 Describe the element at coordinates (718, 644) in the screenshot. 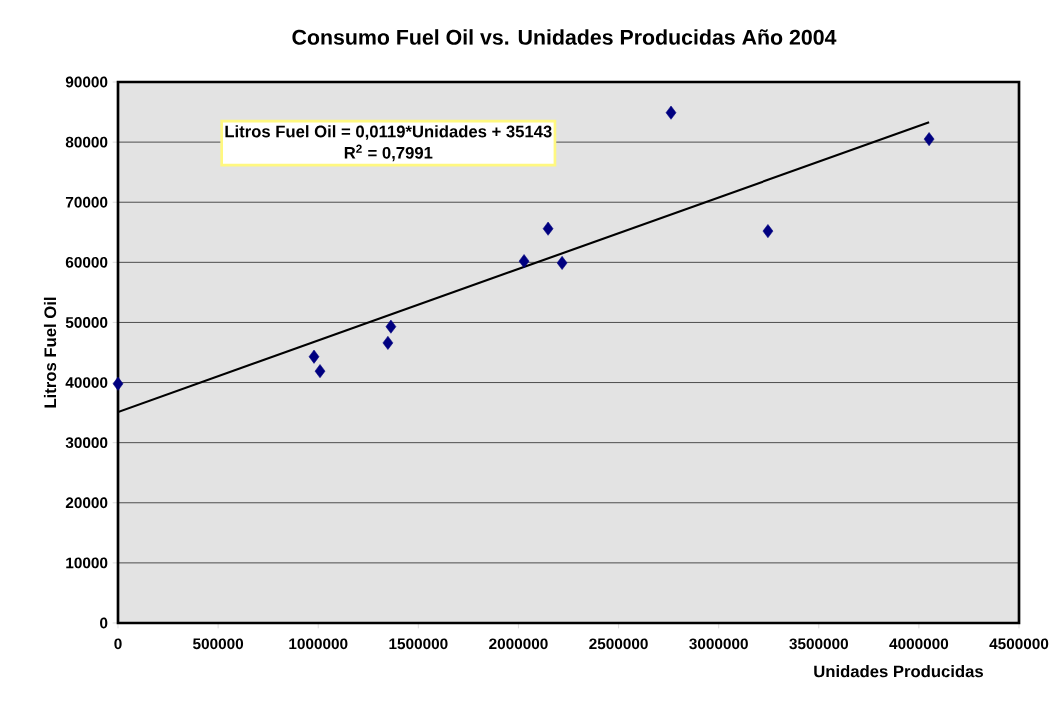

I see `x-tick-label: 3000000` at that location.